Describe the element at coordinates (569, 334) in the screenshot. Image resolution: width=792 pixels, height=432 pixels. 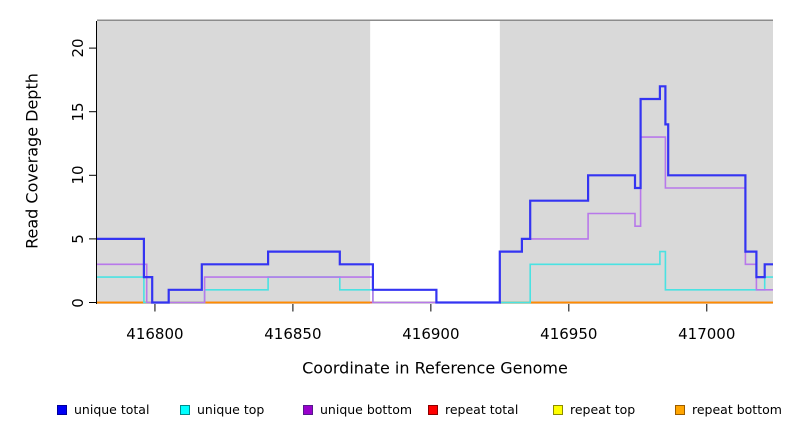
I see `x-tick-label: 416950` at that location.